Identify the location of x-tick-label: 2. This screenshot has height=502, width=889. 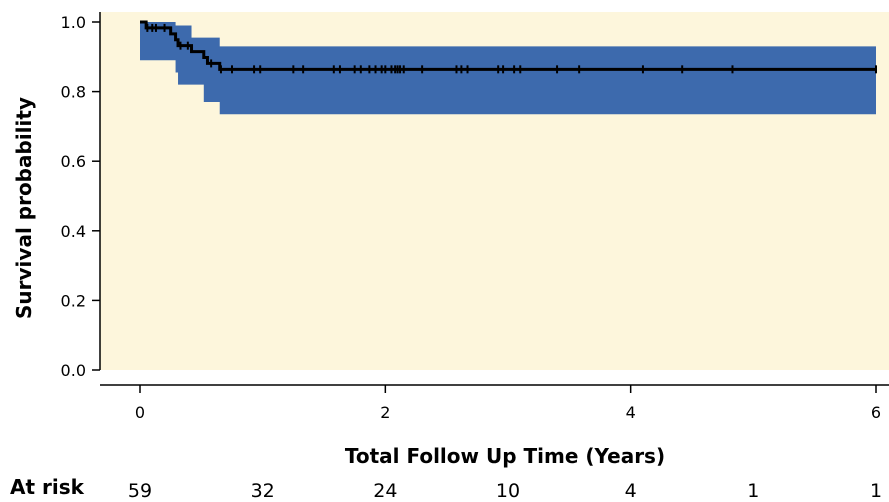
(385, 412).